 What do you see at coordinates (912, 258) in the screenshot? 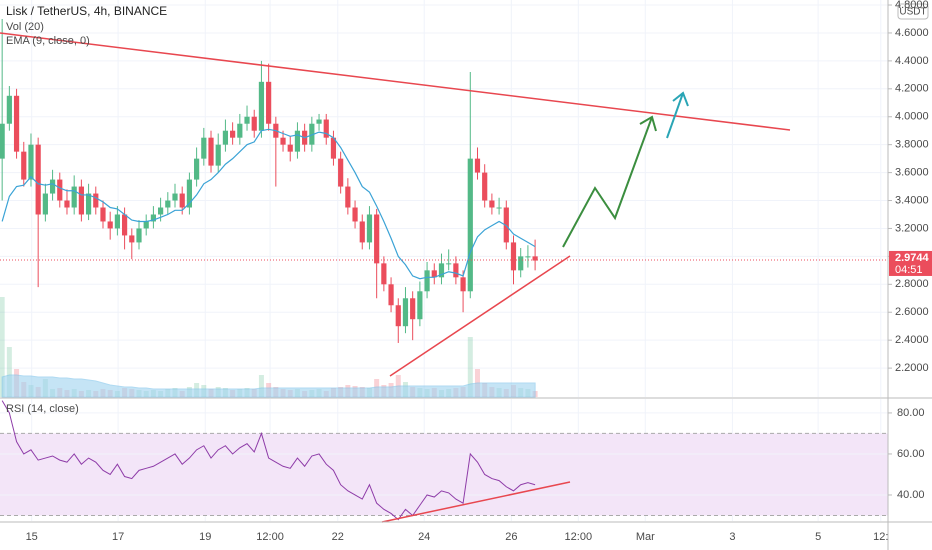
I see `last-price-label: 2.9744` at bounding box center [912, 258].